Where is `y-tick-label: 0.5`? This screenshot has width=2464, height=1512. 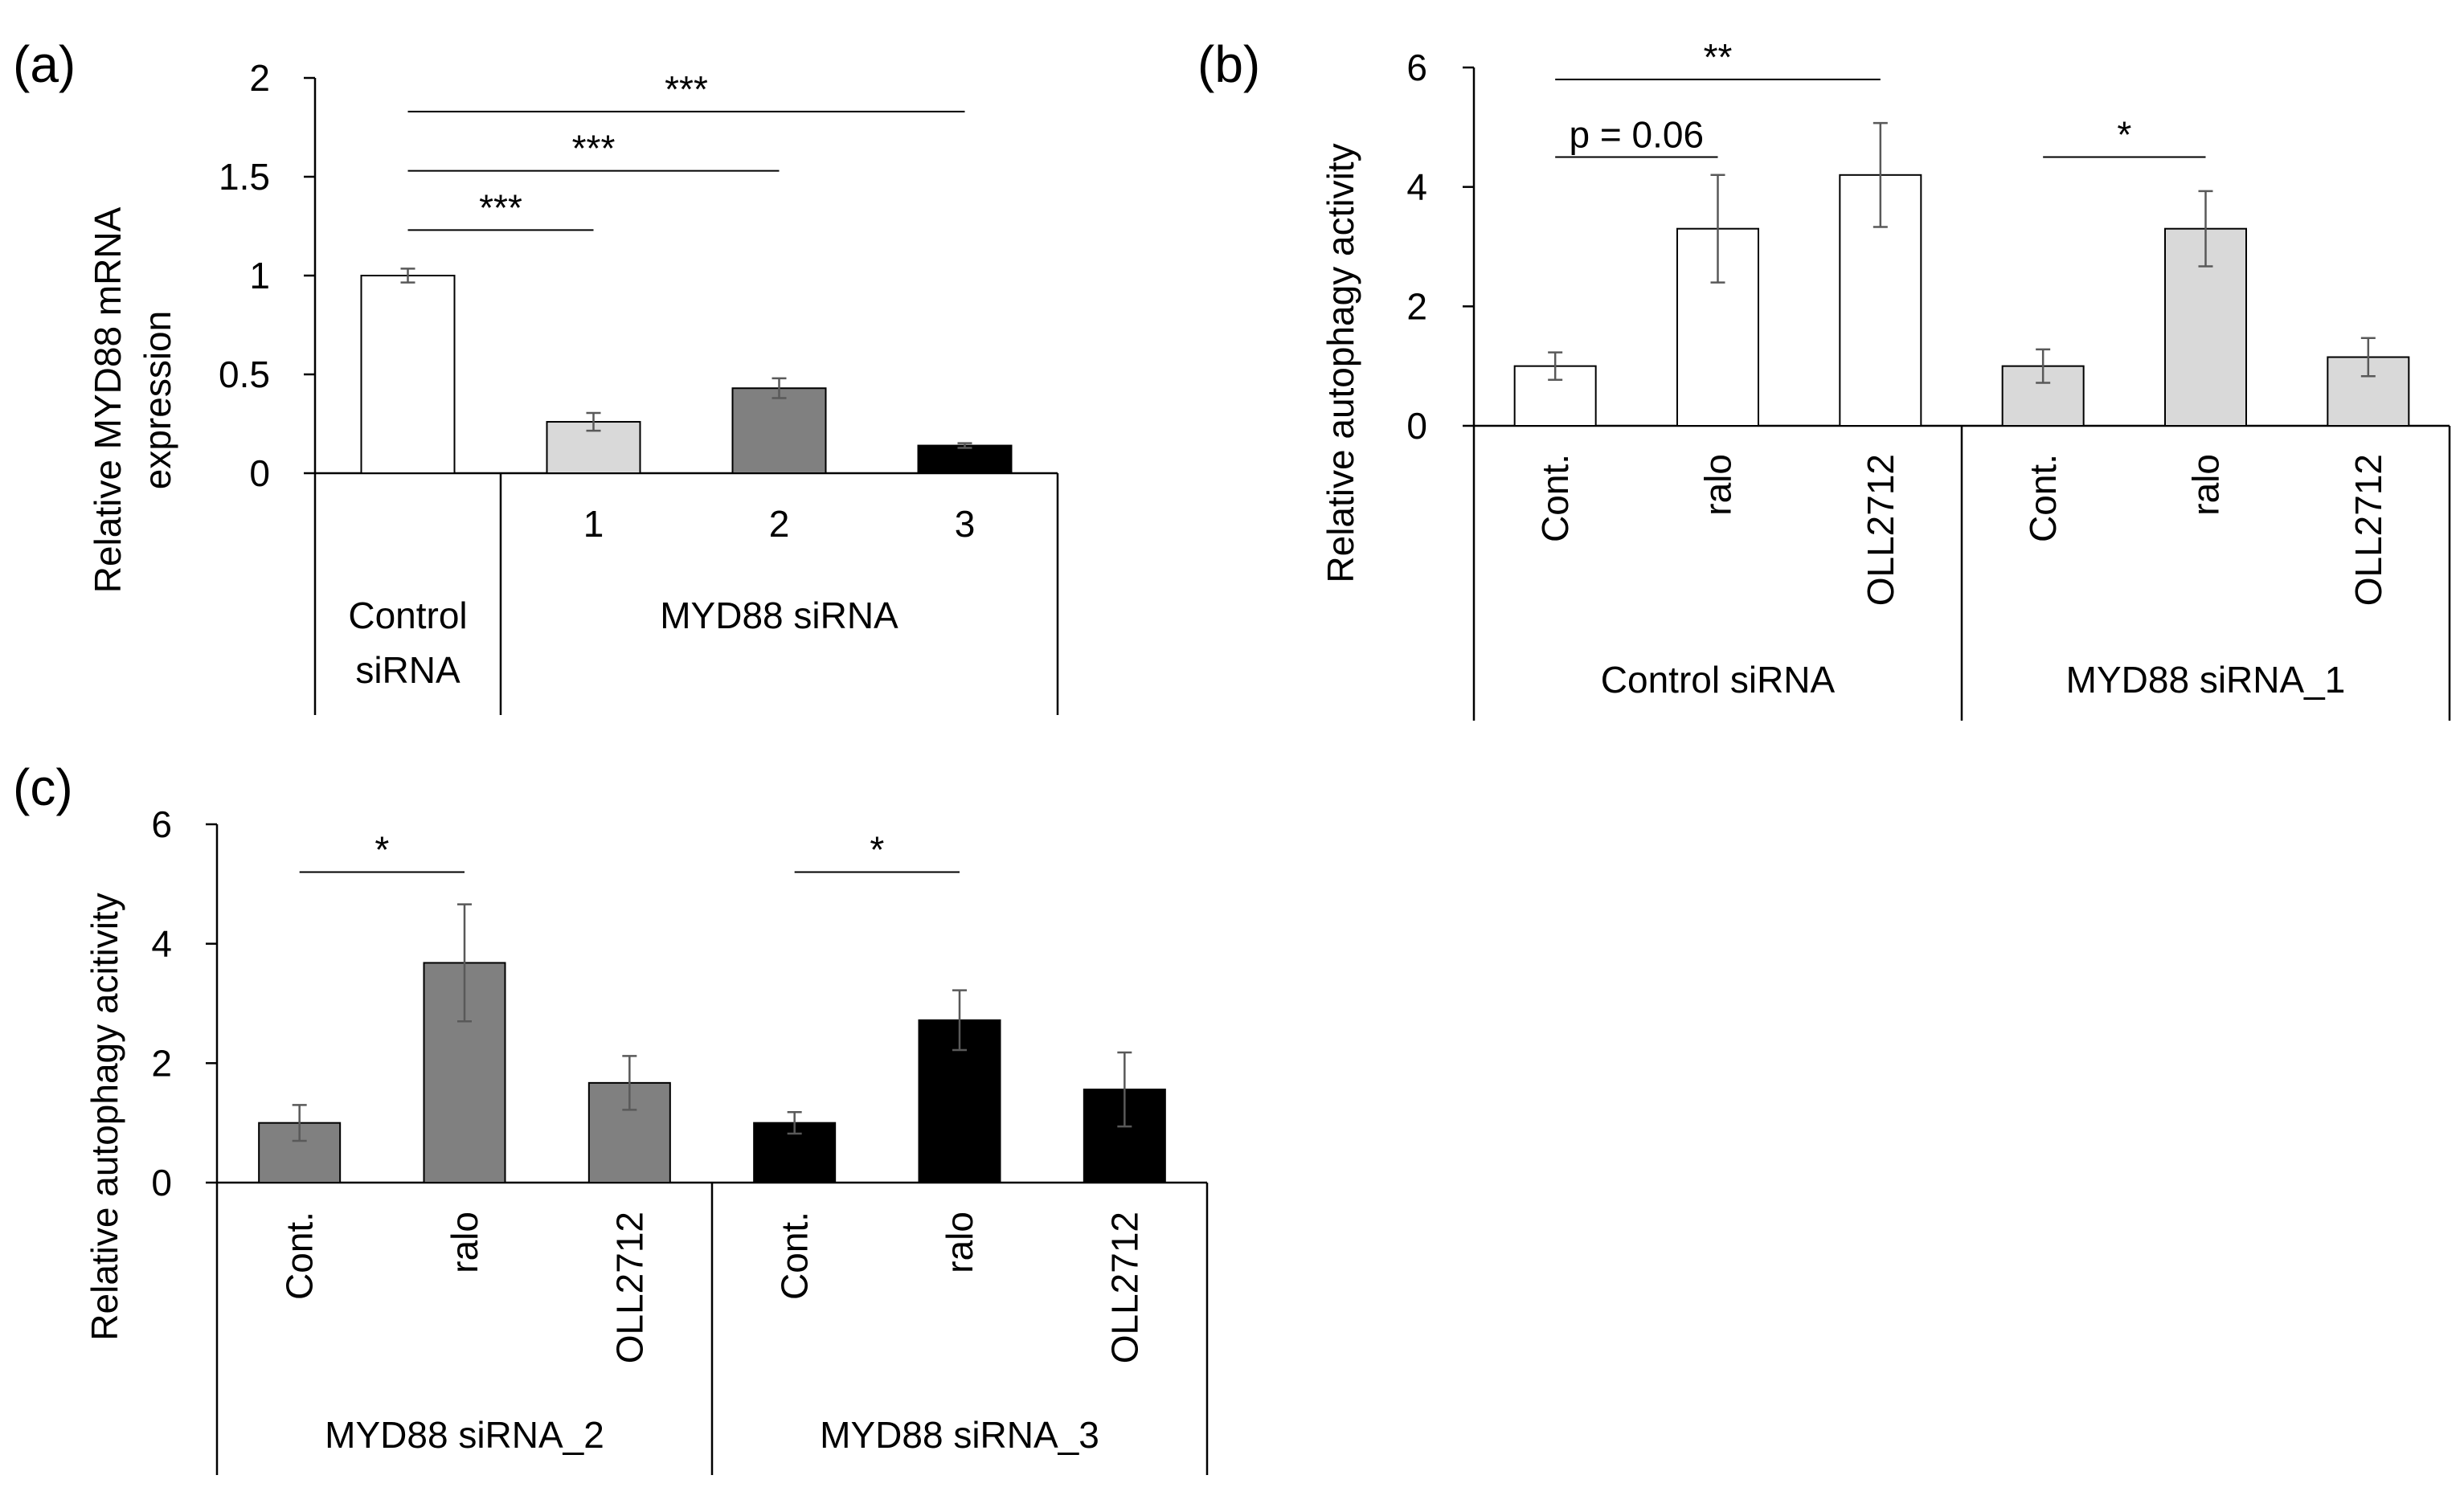
y-tick-label: 0.5 is located at coordinates (245, 374).